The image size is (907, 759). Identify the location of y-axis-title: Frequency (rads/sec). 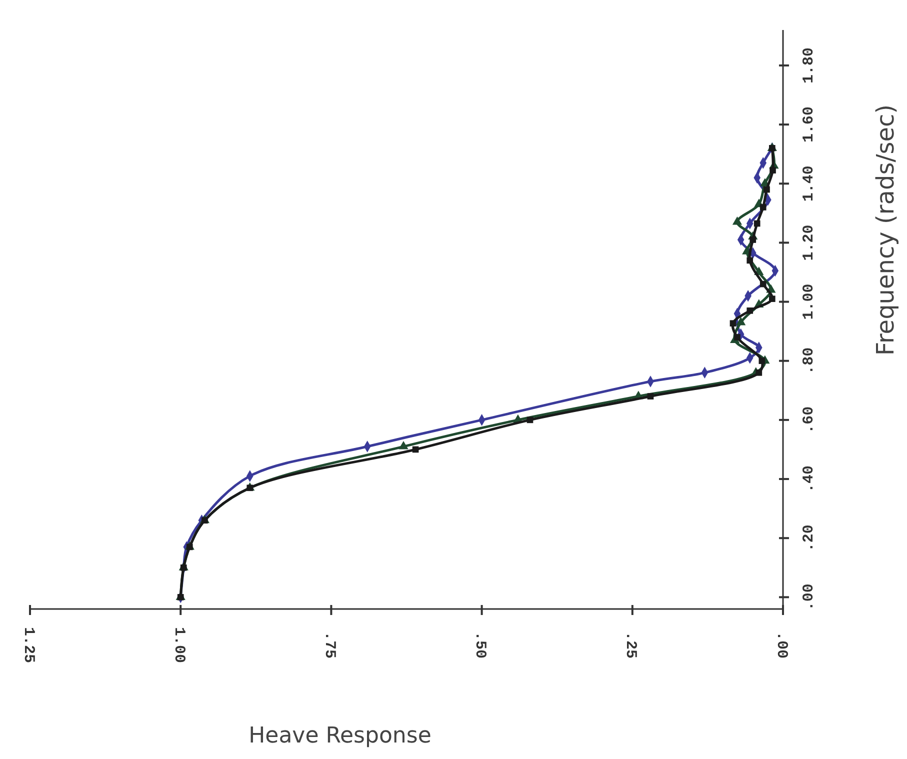
(885, 230).